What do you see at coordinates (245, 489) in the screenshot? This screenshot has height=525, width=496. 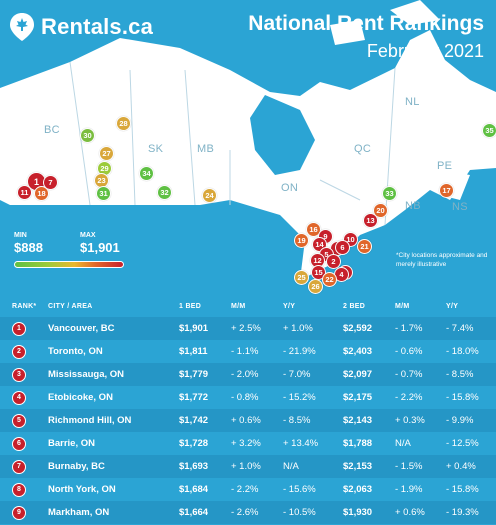 I see `bed1-mm-change: - 2.2%` at bounding box center [245, 489].